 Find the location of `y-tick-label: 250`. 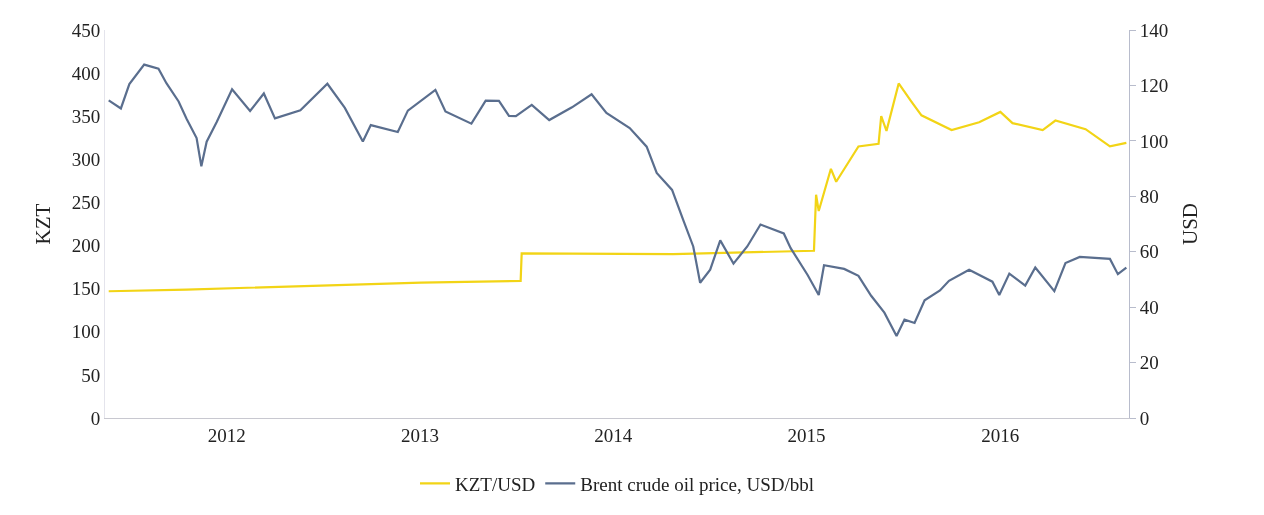

y-tick-label: 250 is located at coordinates (86, 203).